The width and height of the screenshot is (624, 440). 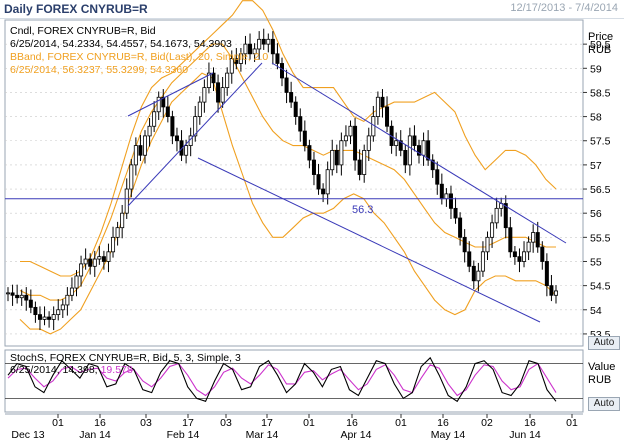 I want to click on stoch-legend-values: 6/25/2014, 14.398, 19.578, so click(x=71, y=370).